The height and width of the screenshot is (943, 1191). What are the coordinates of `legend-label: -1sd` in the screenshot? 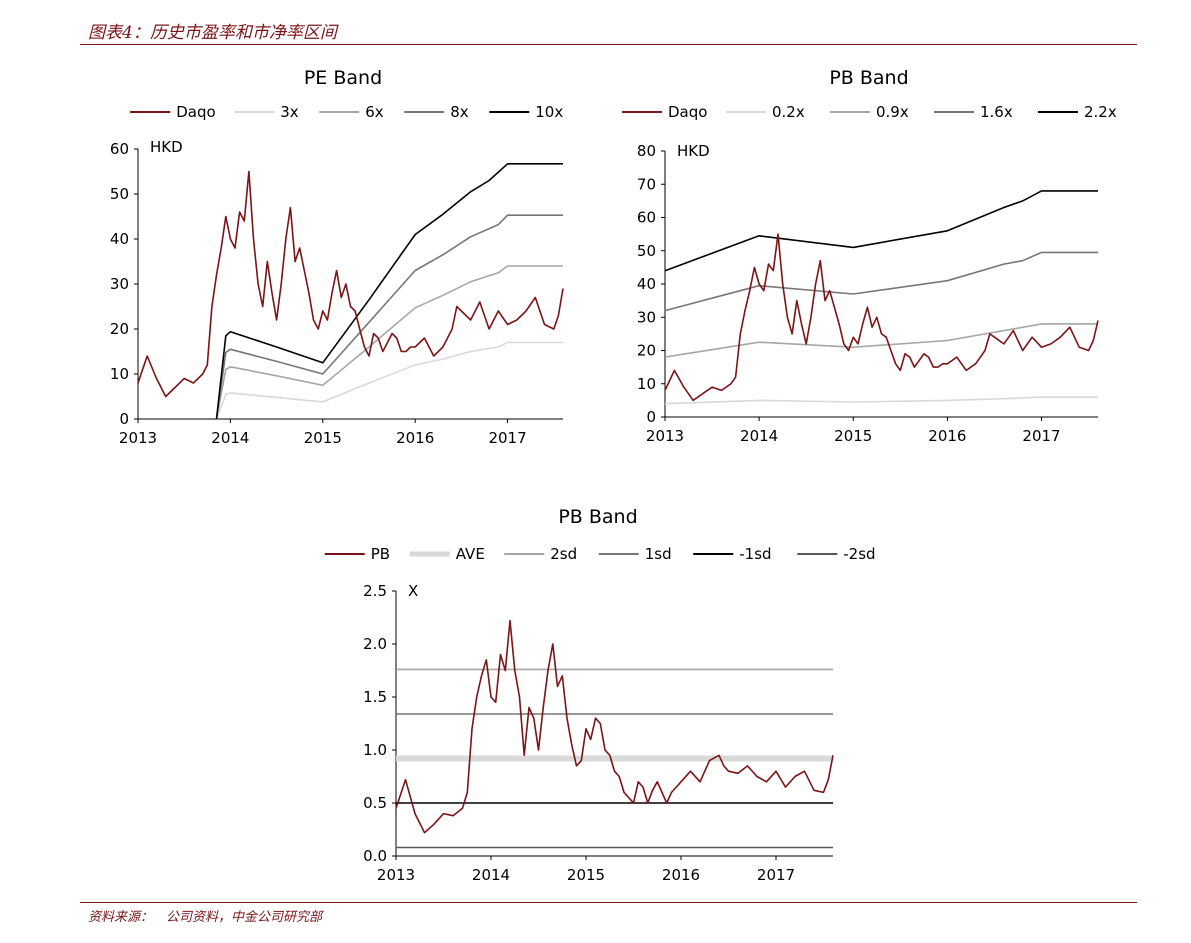 It's located at (755, 554).